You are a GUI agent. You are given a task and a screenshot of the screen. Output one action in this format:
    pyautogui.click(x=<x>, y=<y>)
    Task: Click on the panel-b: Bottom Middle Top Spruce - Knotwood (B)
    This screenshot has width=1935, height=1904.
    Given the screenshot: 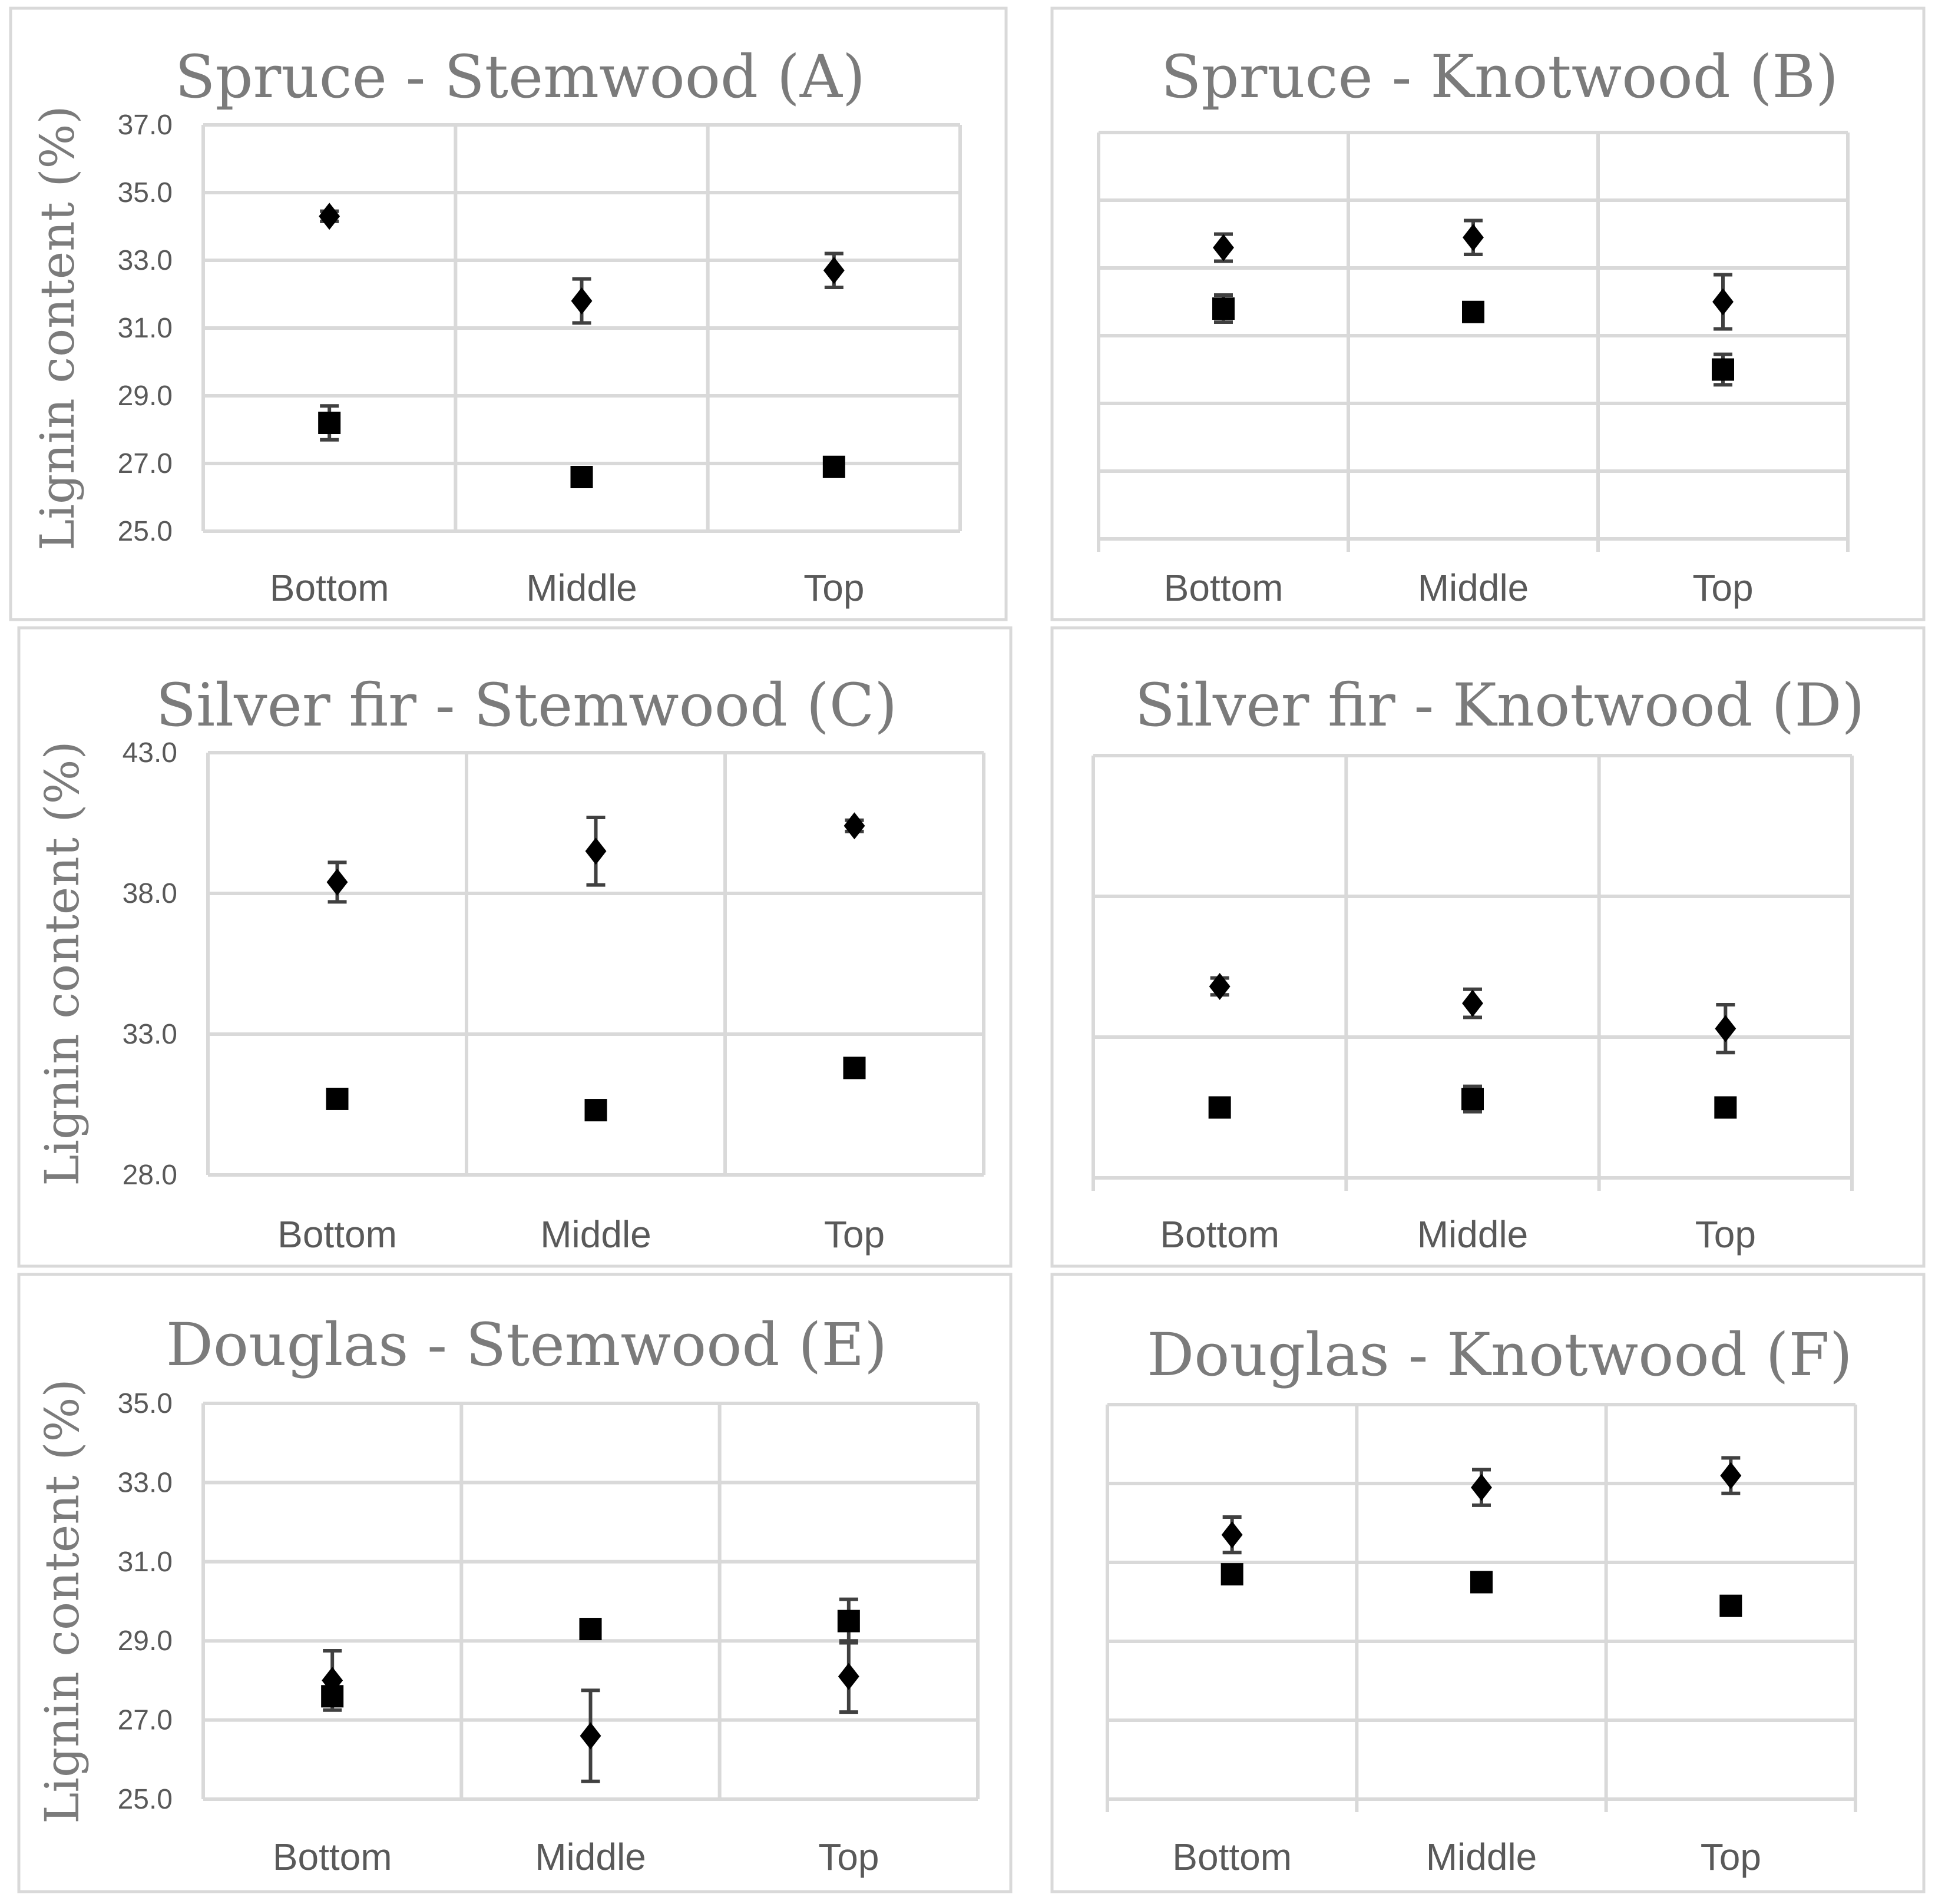 What is the action you would take?
    pyautogui.click(x=1488, y=313)
    